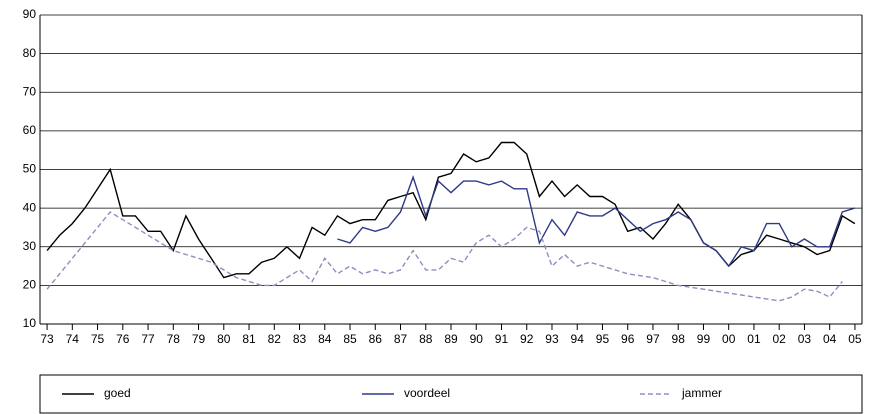  Describe the element at coordinates (502, 339) in the screenshot. I see `x-tick-label: 91` at that location.